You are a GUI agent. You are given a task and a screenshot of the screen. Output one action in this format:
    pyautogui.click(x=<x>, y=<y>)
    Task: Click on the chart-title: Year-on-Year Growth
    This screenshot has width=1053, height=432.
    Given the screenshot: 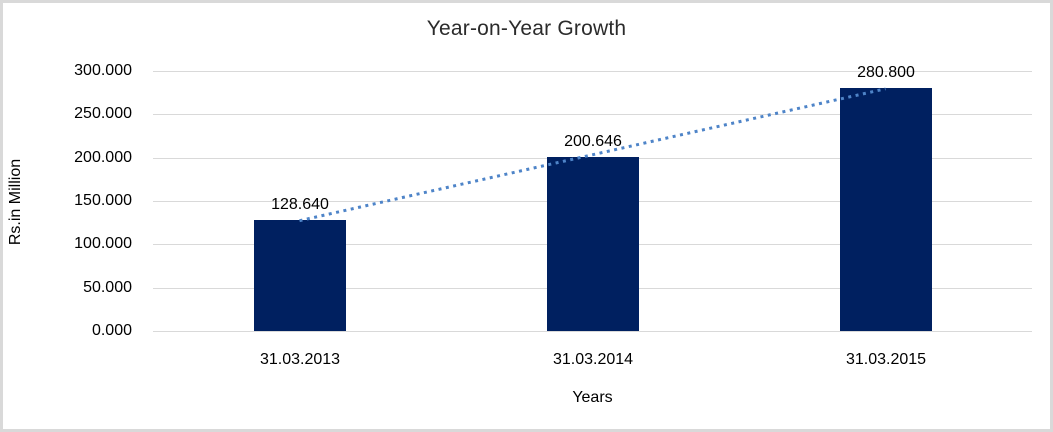 What is the action you would take?
    pyautogui.click(x=526, y=28)
    